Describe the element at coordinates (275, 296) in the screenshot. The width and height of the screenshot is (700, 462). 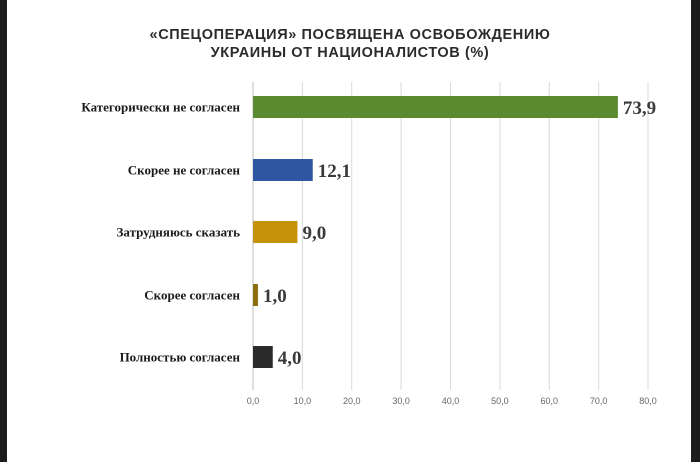
I see `value-label: 1,0` at that location.